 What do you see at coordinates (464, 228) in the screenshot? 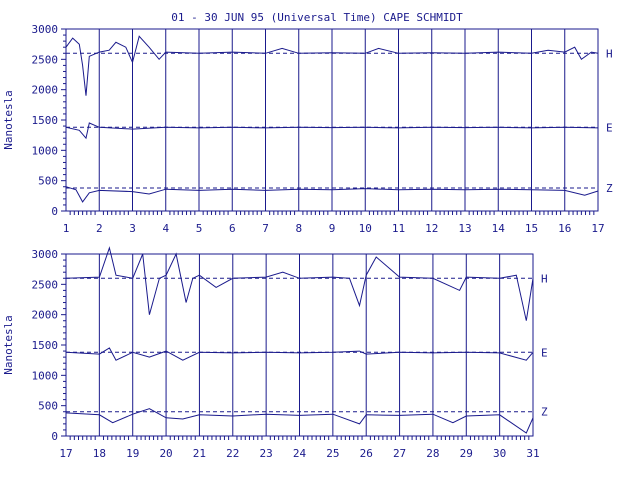
I see `x-tick-label: 13` at bounding box center [464, 228].